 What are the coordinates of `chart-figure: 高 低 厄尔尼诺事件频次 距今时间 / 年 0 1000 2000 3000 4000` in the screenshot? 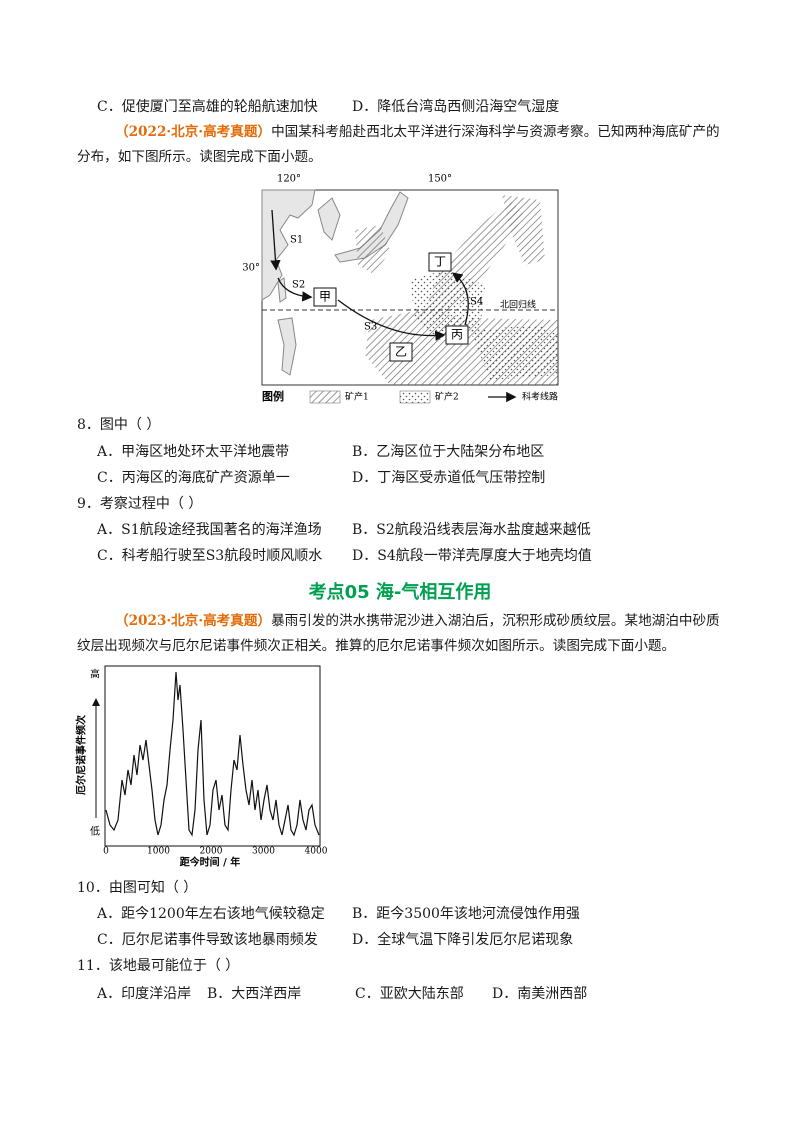 It's located at (201, 767).